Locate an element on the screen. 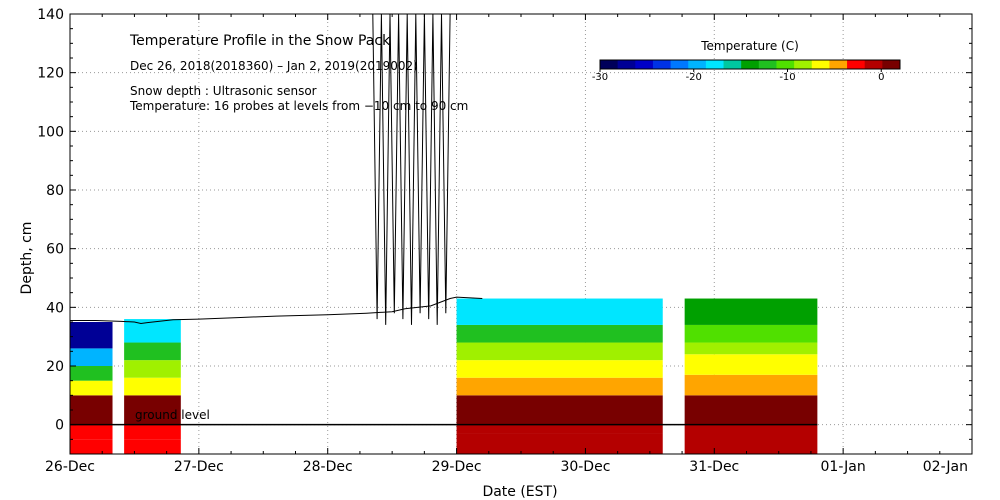 The height and width of the screenshot is (500, 1000). snow-depth-series is located at coordinates (276, 310).